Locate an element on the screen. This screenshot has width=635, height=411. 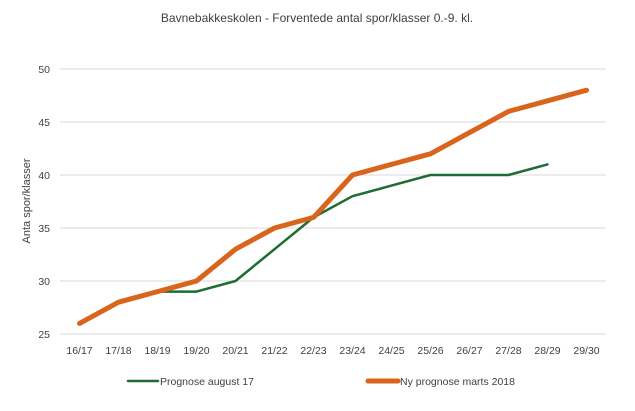
y-tick-label: 30 is located at coordinates (44, 282).